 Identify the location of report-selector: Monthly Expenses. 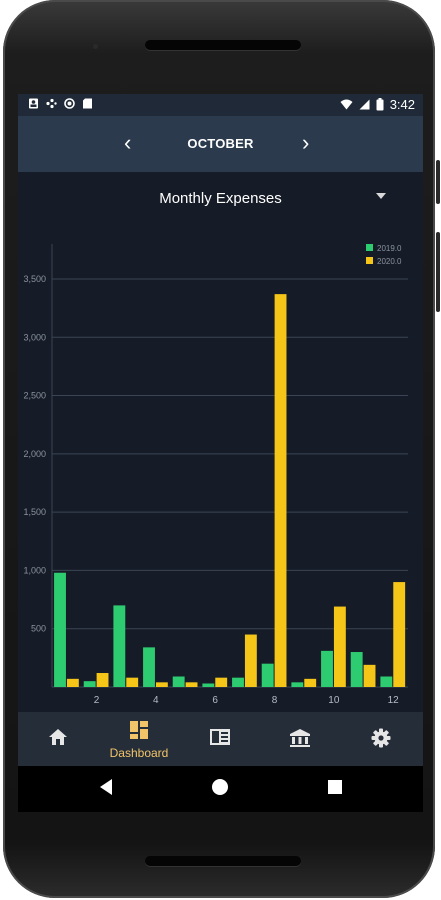
(220, 200).